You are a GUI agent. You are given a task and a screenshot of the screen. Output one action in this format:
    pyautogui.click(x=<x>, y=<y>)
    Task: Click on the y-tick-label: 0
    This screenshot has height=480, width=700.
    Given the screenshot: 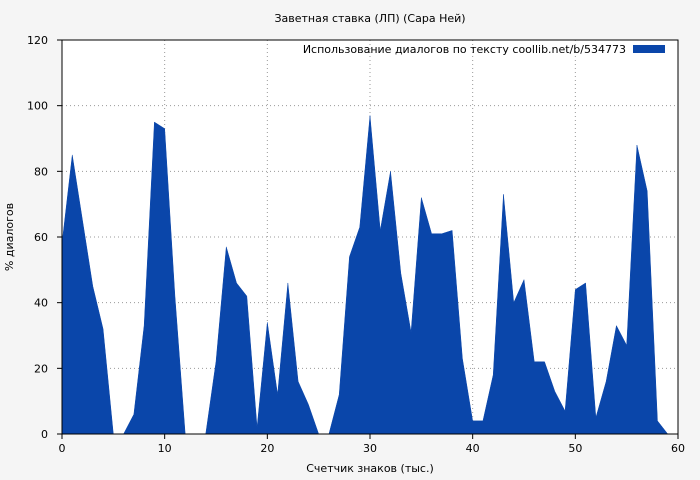 What is the action you would take?
    pyautogui.click(x=44, y=434)
    